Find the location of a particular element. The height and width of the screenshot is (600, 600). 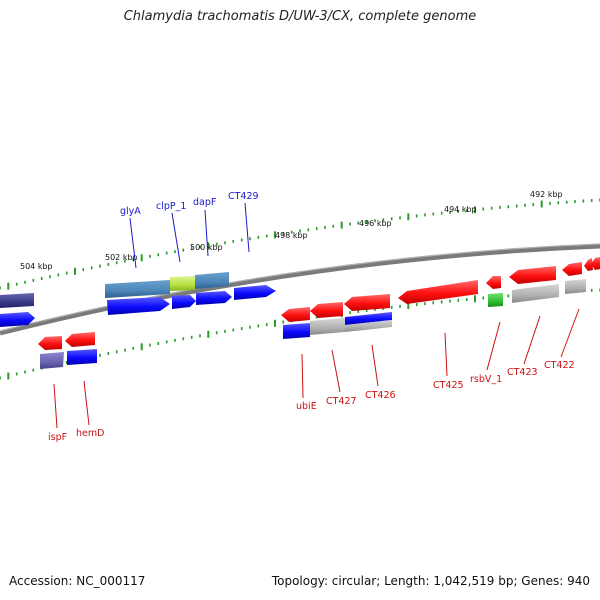

ruler-label-498: 498 kbp is located at coordinates (291, 235).